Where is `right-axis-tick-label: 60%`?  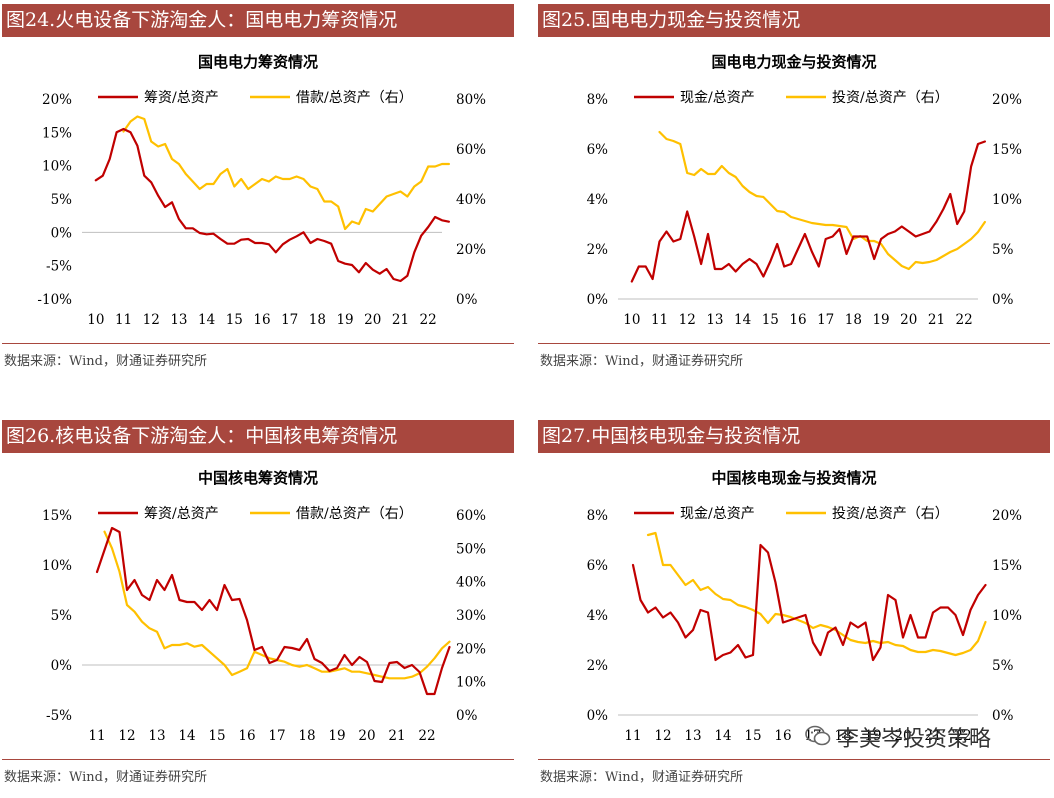
right-axis-tick-label: 60% is located at coordinates (471, 150).